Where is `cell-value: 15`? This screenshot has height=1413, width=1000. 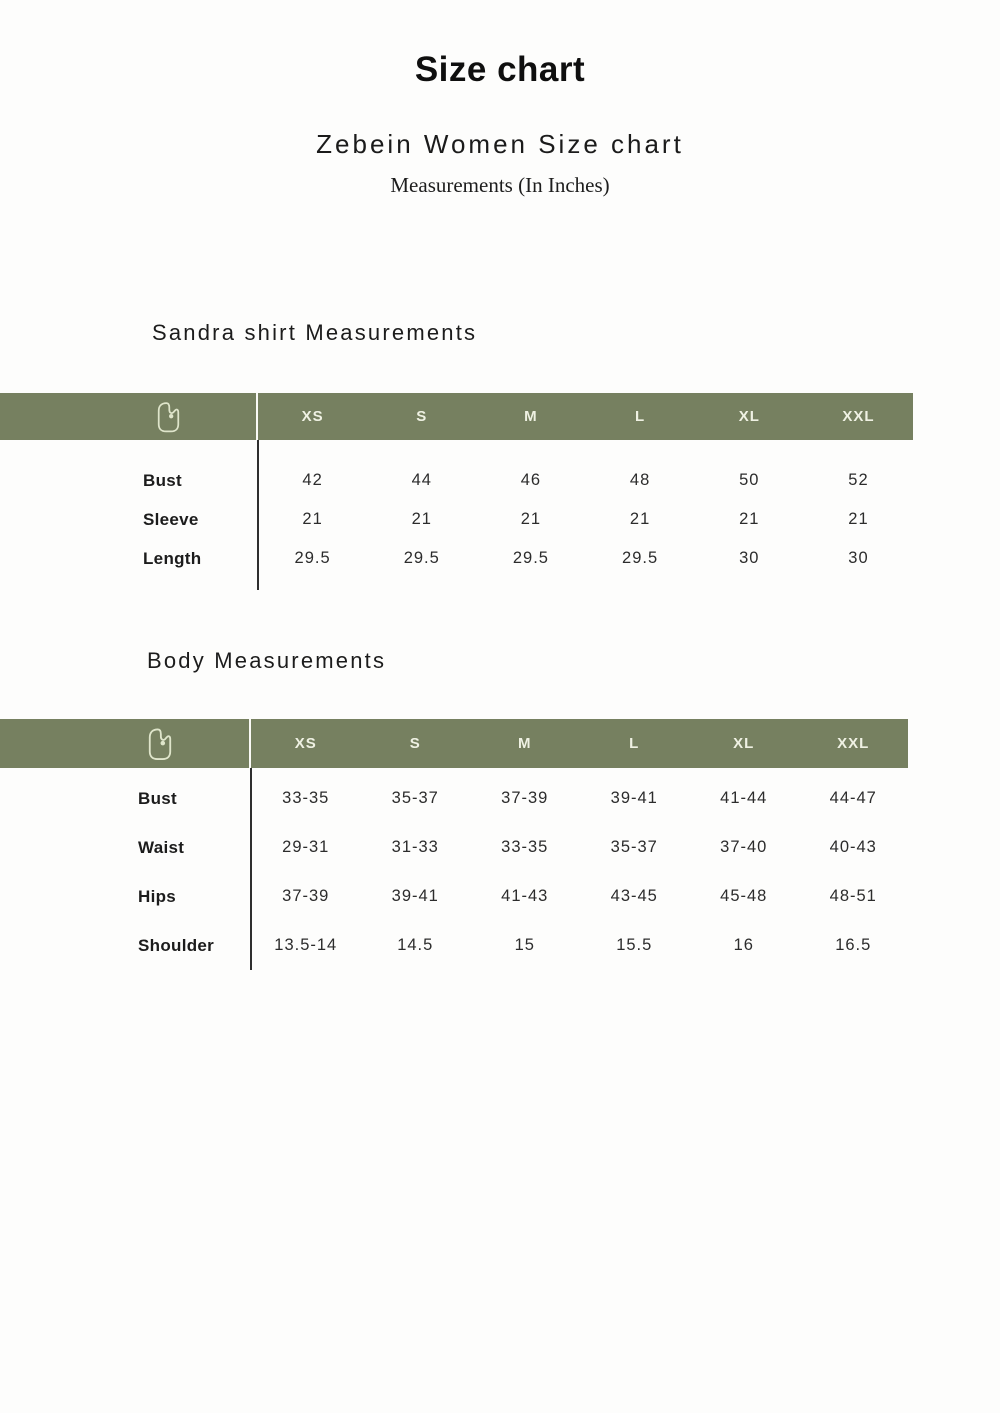 cell-value: 15 is located at coordinates (524, 945).